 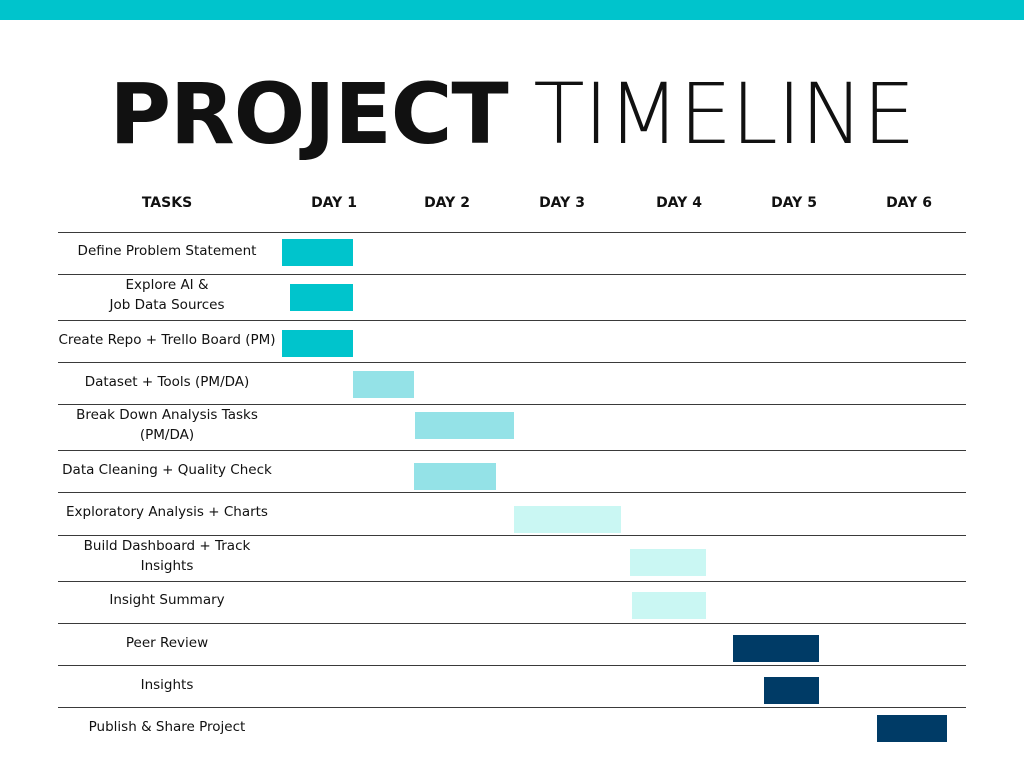 I want to click on day-column-header: DAY 6, so click(x=909, y=203).